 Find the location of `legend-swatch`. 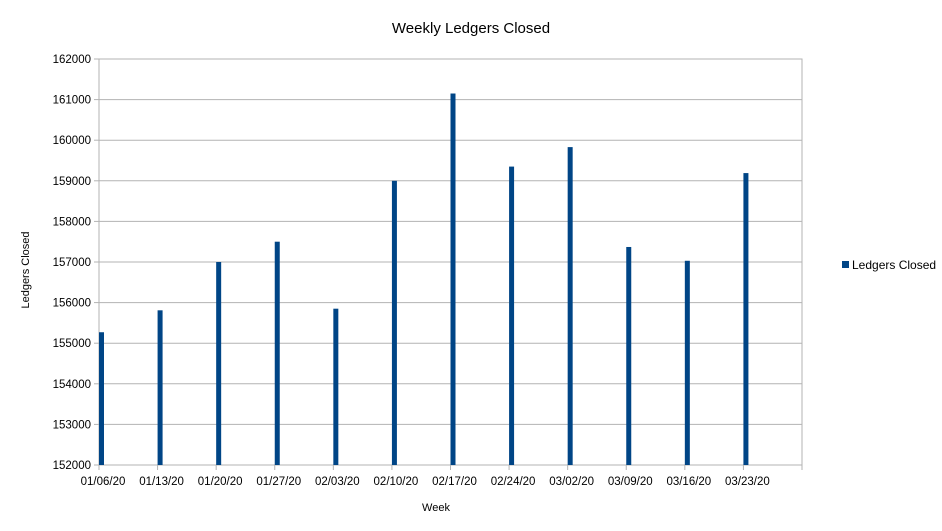

legend-swatch is located at coordinates (845, 264).